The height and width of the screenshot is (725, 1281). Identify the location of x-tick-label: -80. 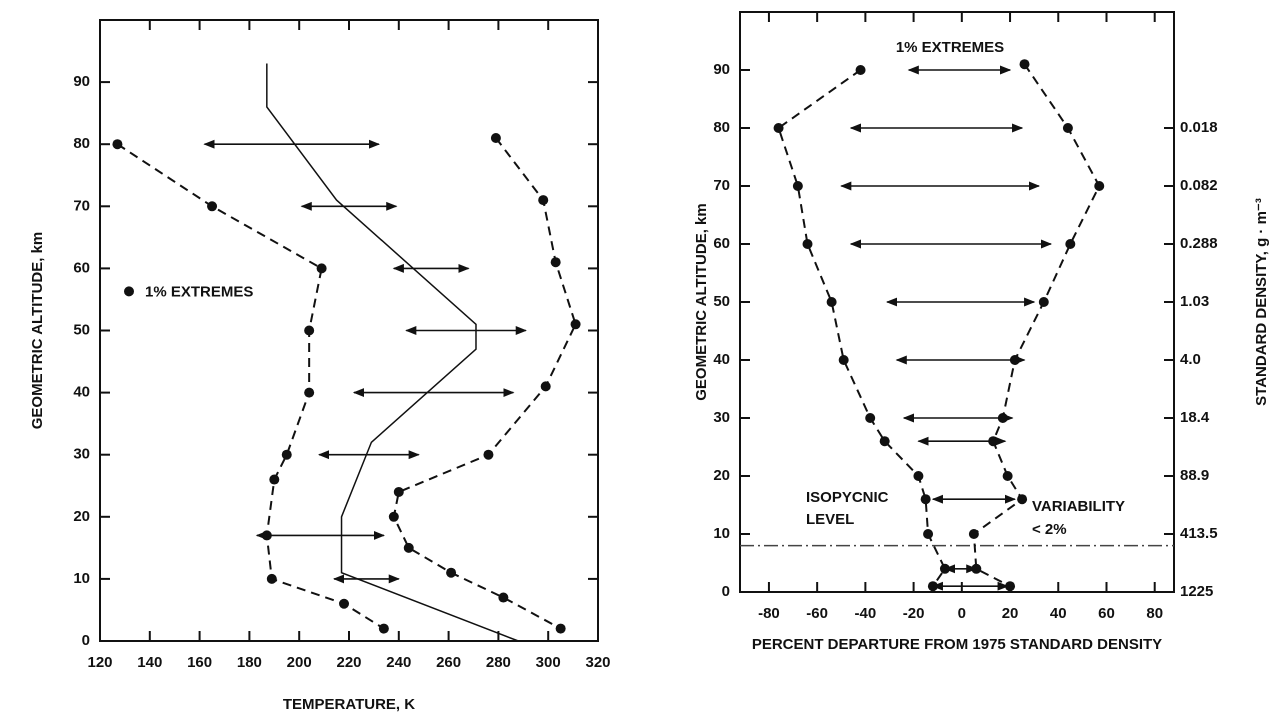
(769, 613).